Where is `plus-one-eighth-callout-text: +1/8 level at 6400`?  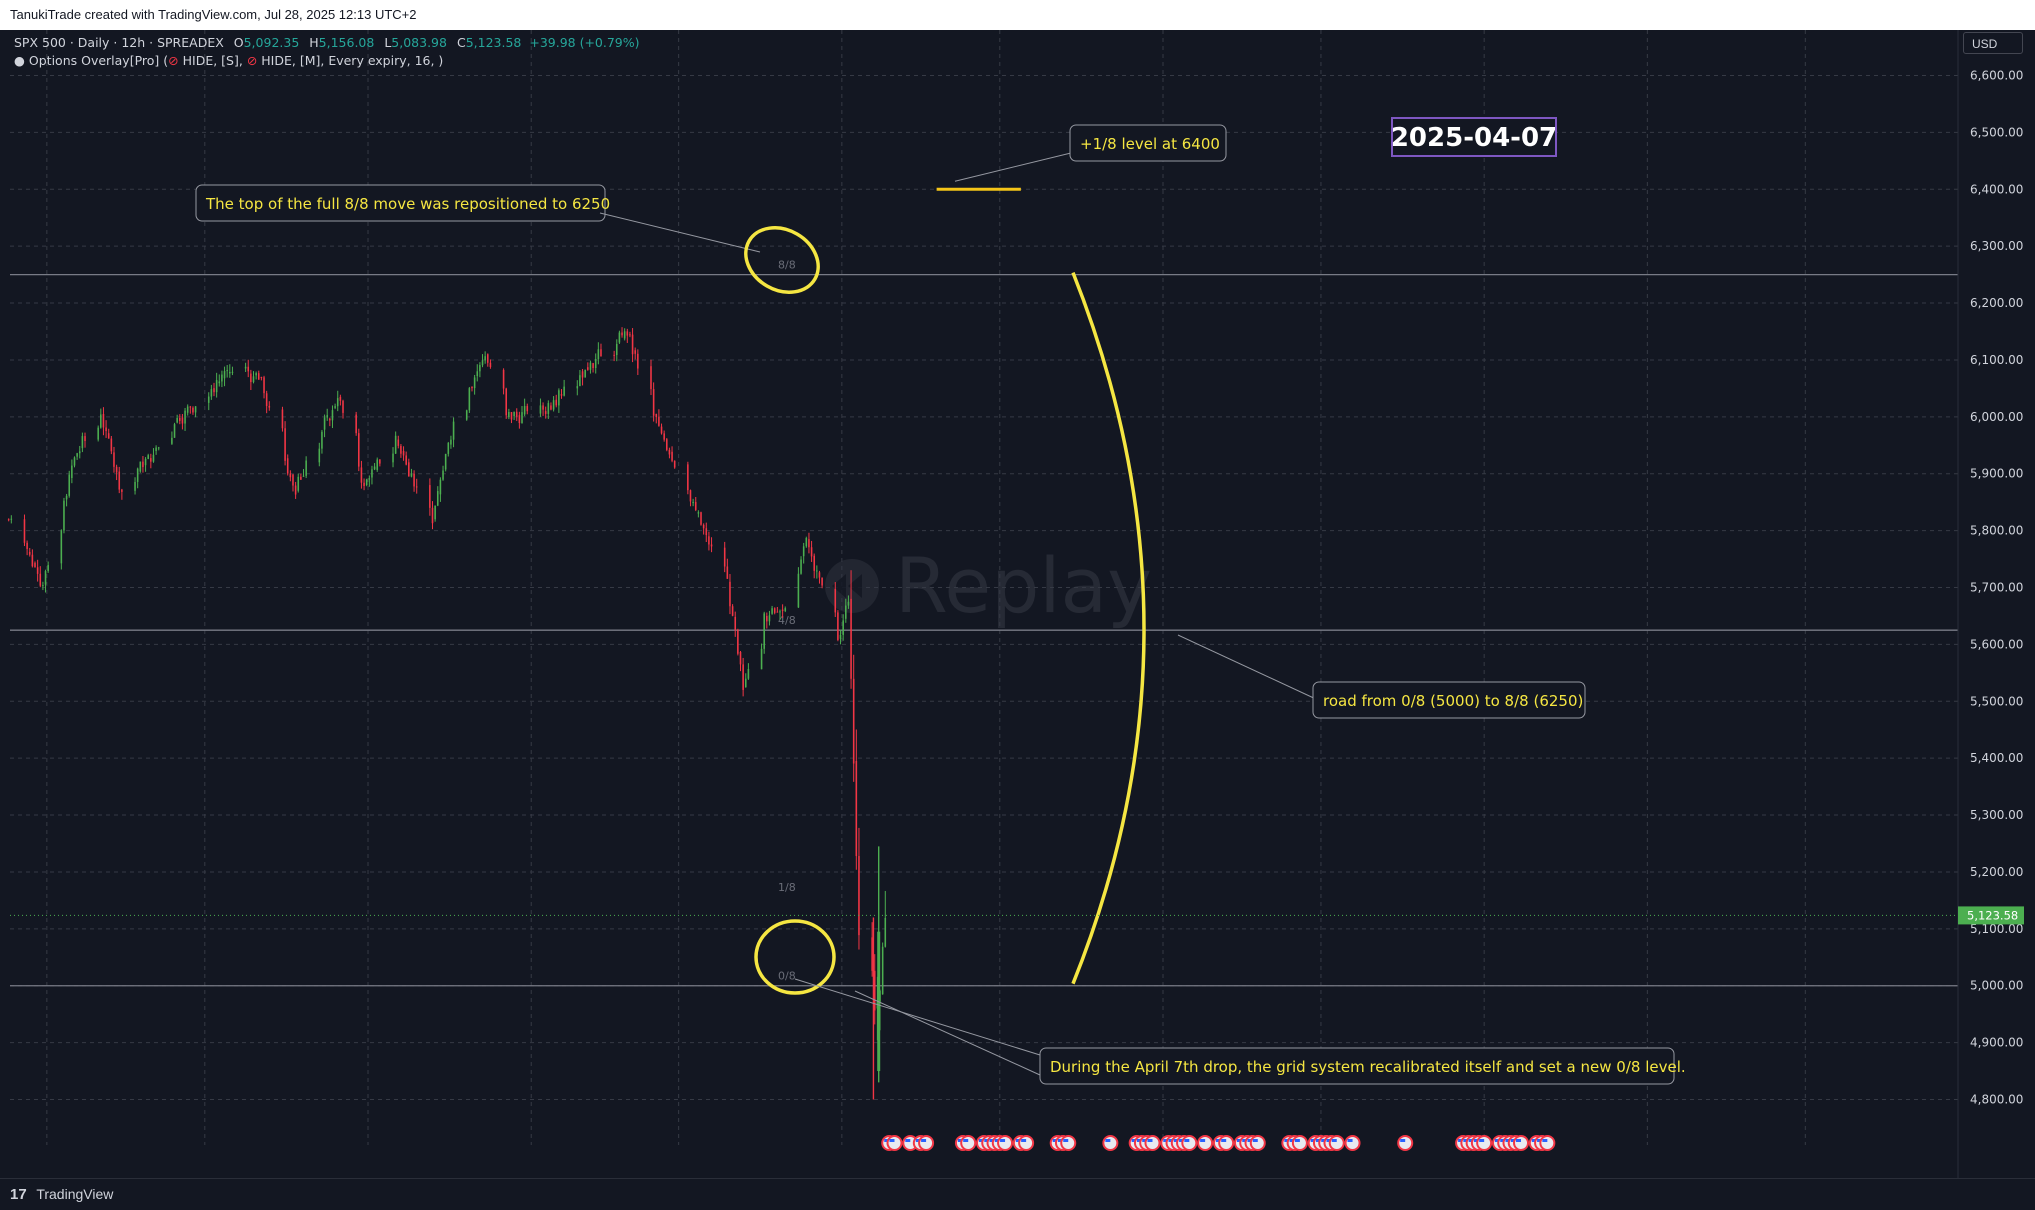
plus-one-eighth-callout-text: +1/8 level at 6400 is located at coordinates (1150, 144).